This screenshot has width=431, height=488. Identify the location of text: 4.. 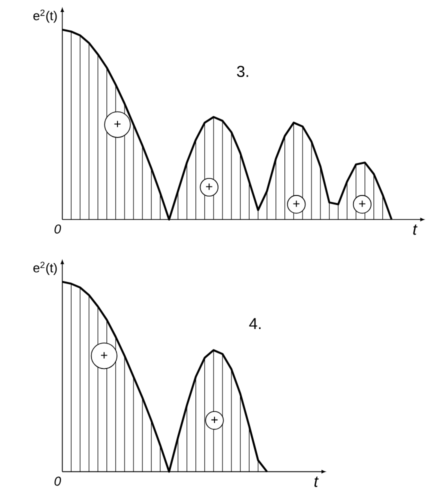
(254, 324).